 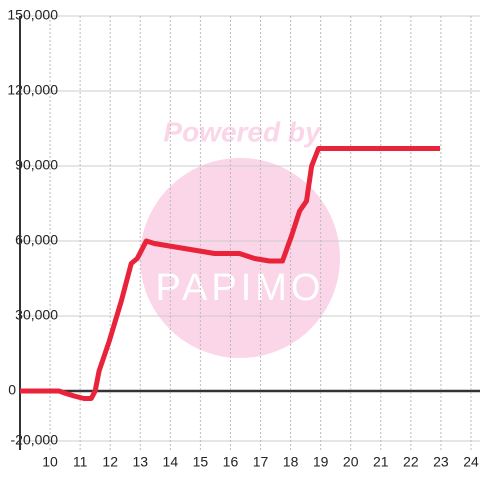 What do you see at coordinates (441, 462) in the screenshot?
I see `x-tick-label: 23` at bounding box center [441, 462].